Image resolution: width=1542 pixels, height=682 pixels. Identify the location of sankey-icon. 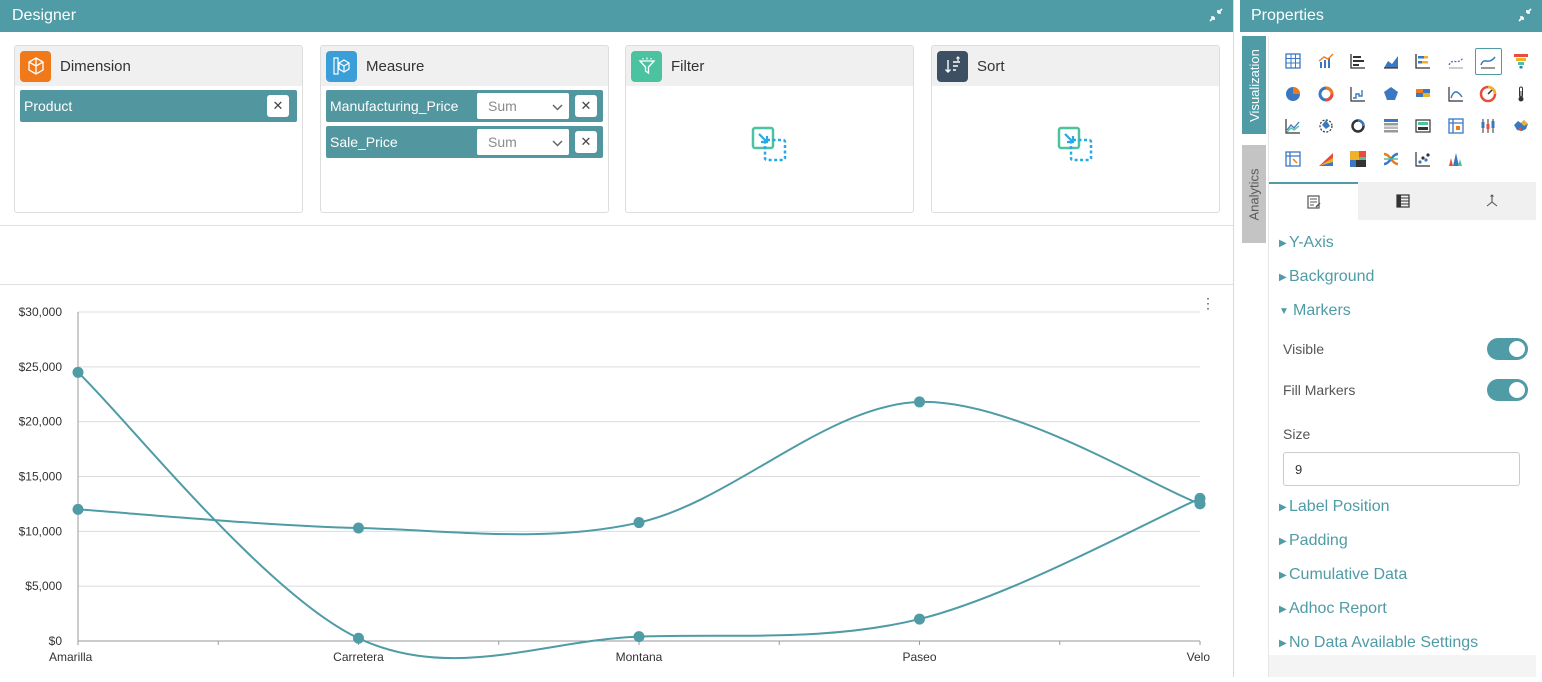
(1391, 159).